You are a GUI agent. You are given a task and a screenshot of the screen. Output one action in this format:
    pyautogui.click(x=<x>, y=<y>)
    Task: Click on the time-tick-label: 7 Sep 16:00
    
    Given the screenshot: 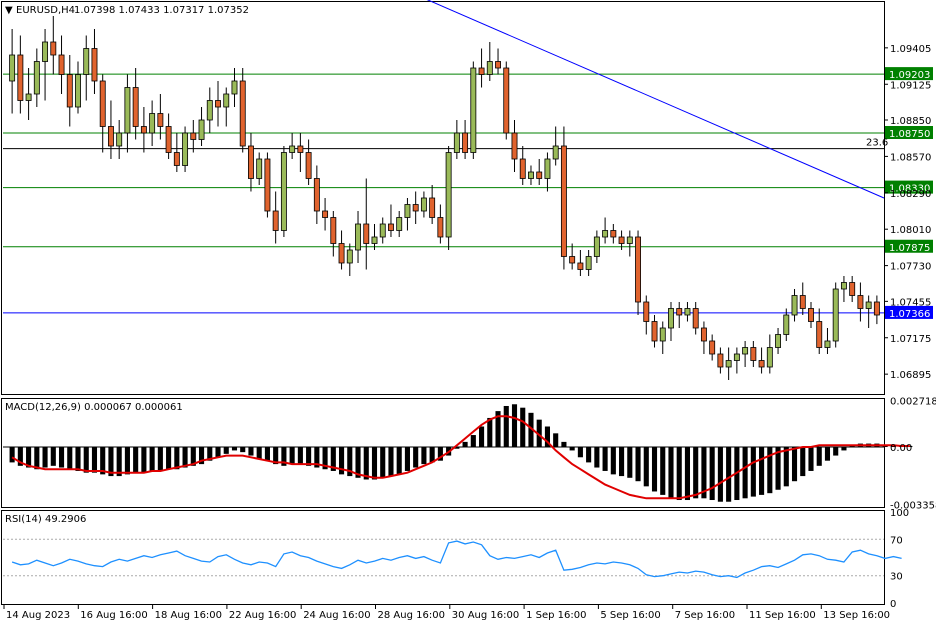 What is the action you would take?
    pyautogui.click(x=705, y=615)
    